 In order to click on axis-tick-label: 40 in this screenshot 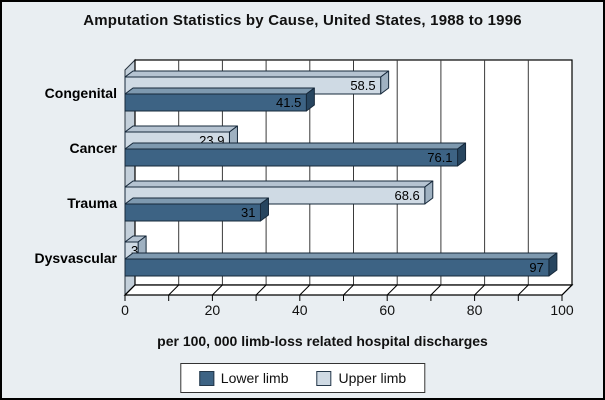, I will do `click(300, 310)`.